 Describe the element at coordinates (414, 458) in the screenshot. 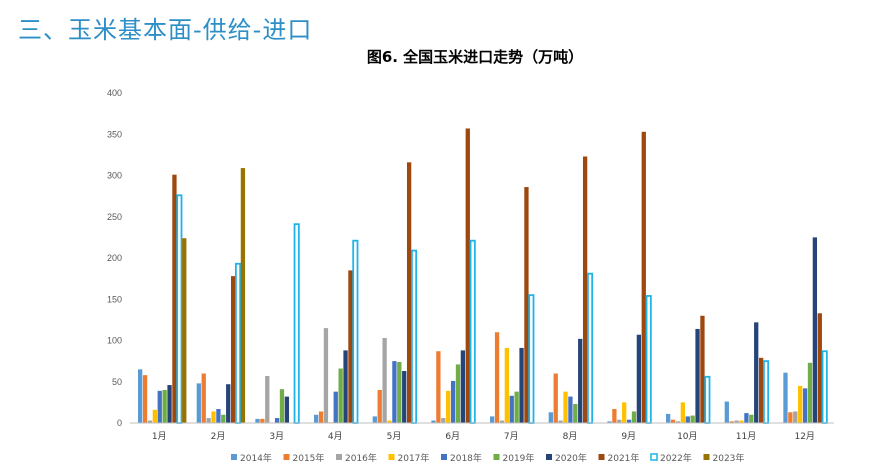

I see `legend-label: 2017年` at that location.